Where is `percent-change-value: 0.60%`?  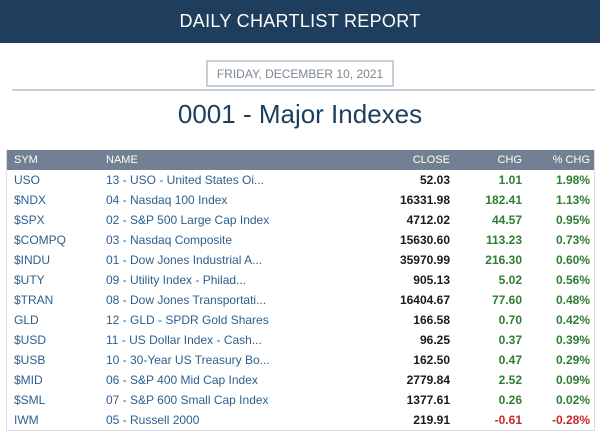 percent-change-value: 0.60% is located at coordinates (572, 260).